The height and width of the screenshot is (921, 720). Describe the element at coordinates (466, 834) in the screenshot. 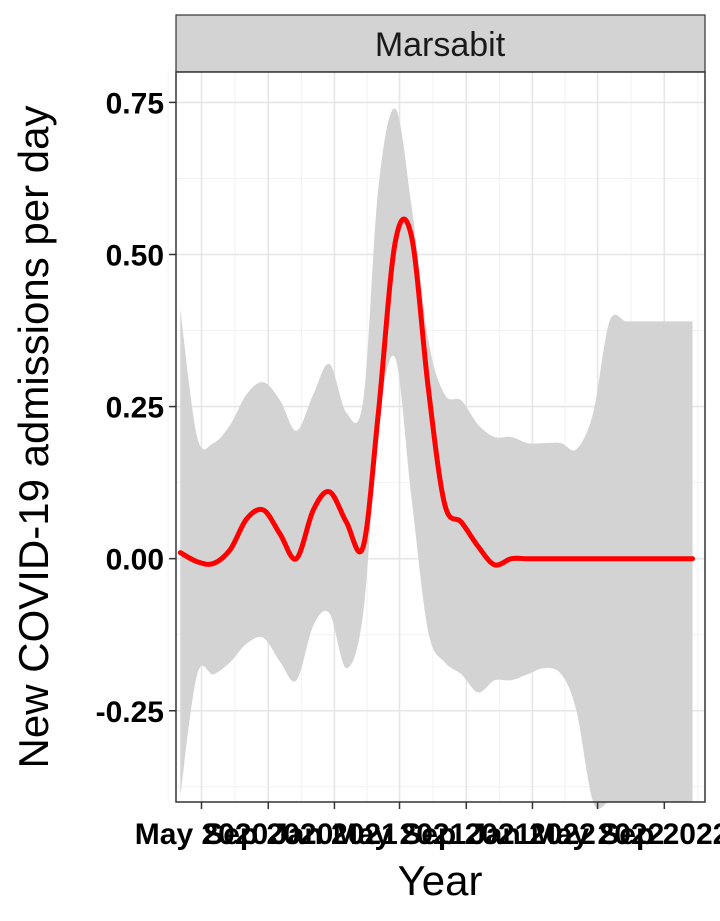

I see `x-tick-label: Sep 2021` at that location.